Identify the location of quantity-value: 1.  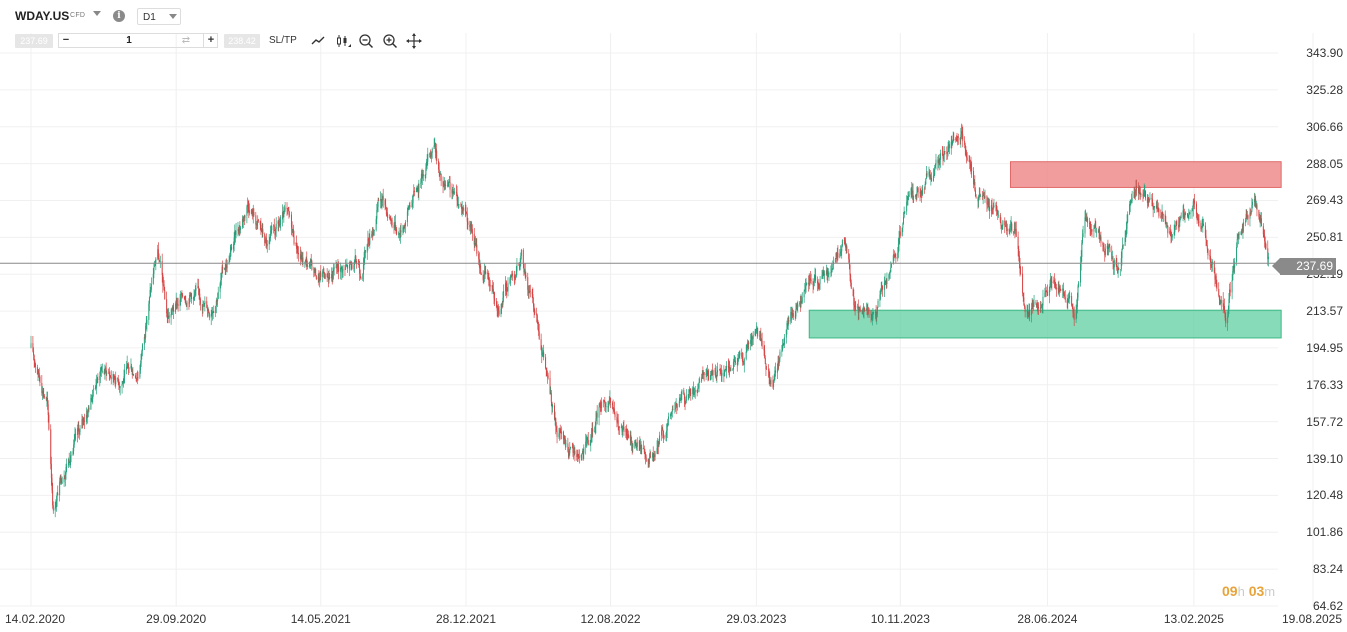
(129, 40).